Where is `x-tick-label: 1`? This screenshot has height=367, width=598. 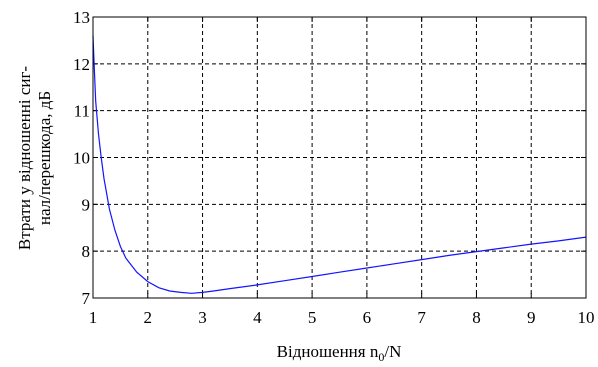
x-tick-label: 1 is located at coordinates (93, 317).